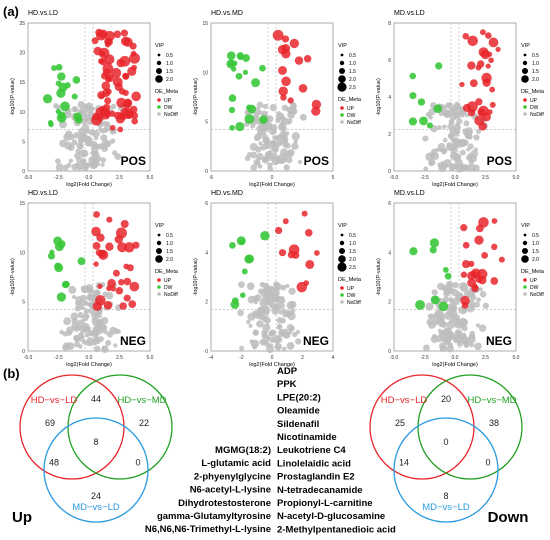 The height and width of the screenshot is (540, 550). I want to click on ion-mode-label: POS, so click(499, 161).